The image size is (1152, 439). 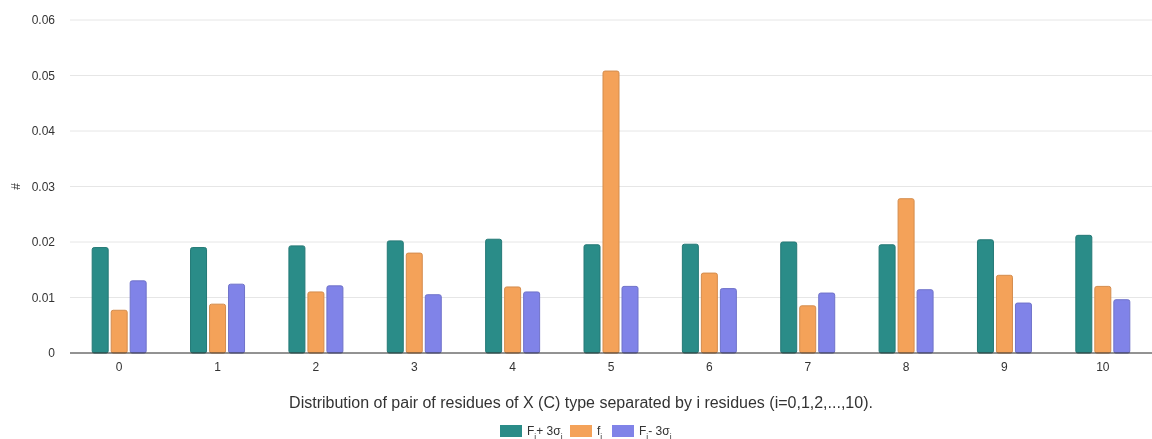 What do you see at coordinates (43, 20) in the screenshot?
I see `y-tick-label: 0.06` at bounding box center [43, 20].